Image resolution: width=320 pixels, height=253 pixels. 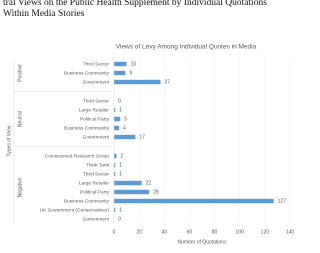 What do you see at coordinates (168, 82) in the screenshot?
I see `value-label: 37` at bounding box center [168, 82].